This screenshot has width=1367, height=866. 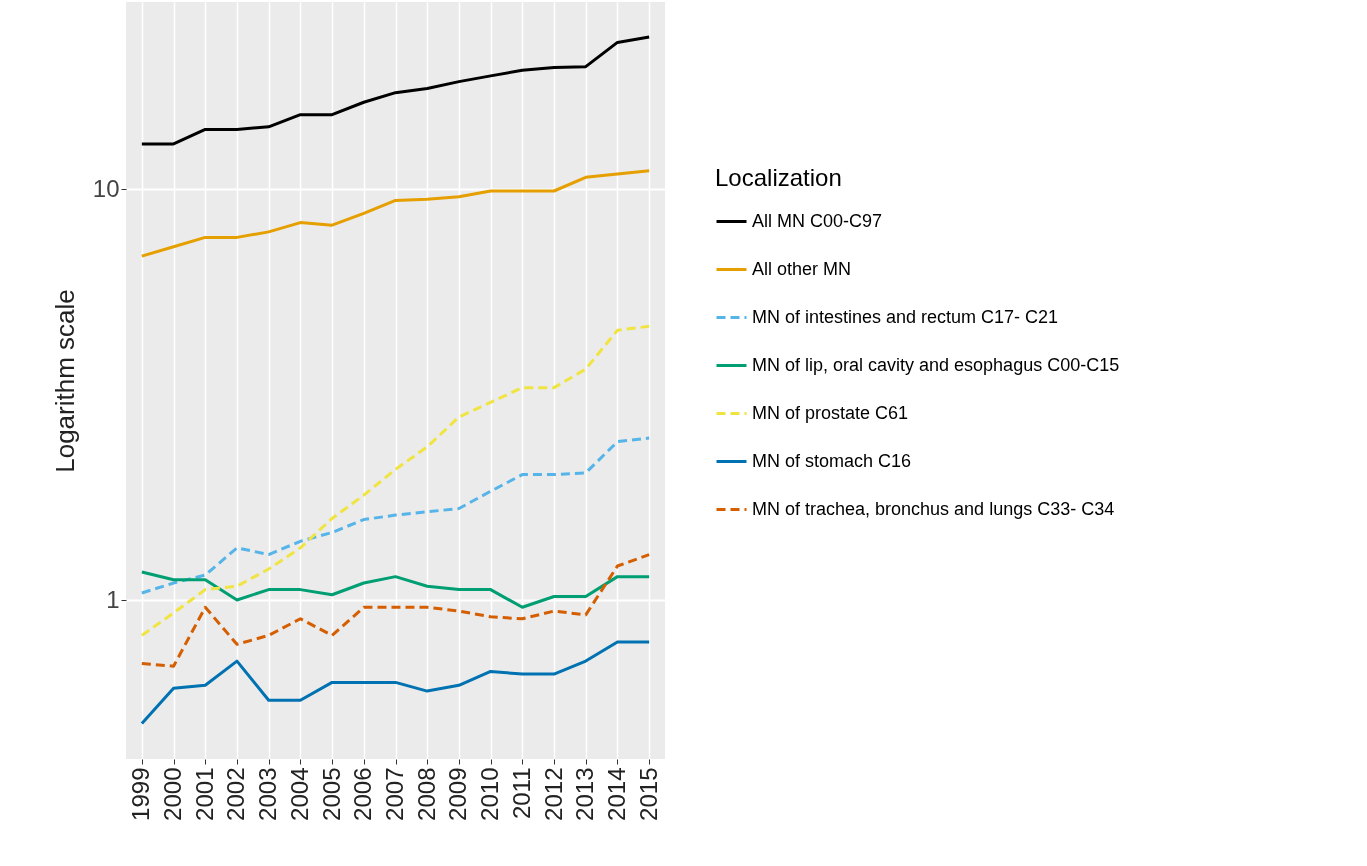 What do you see at coordinates (458, 794) in the screenshot?
I see `x-tick-label: 2009` at bounding box center [458, 794].